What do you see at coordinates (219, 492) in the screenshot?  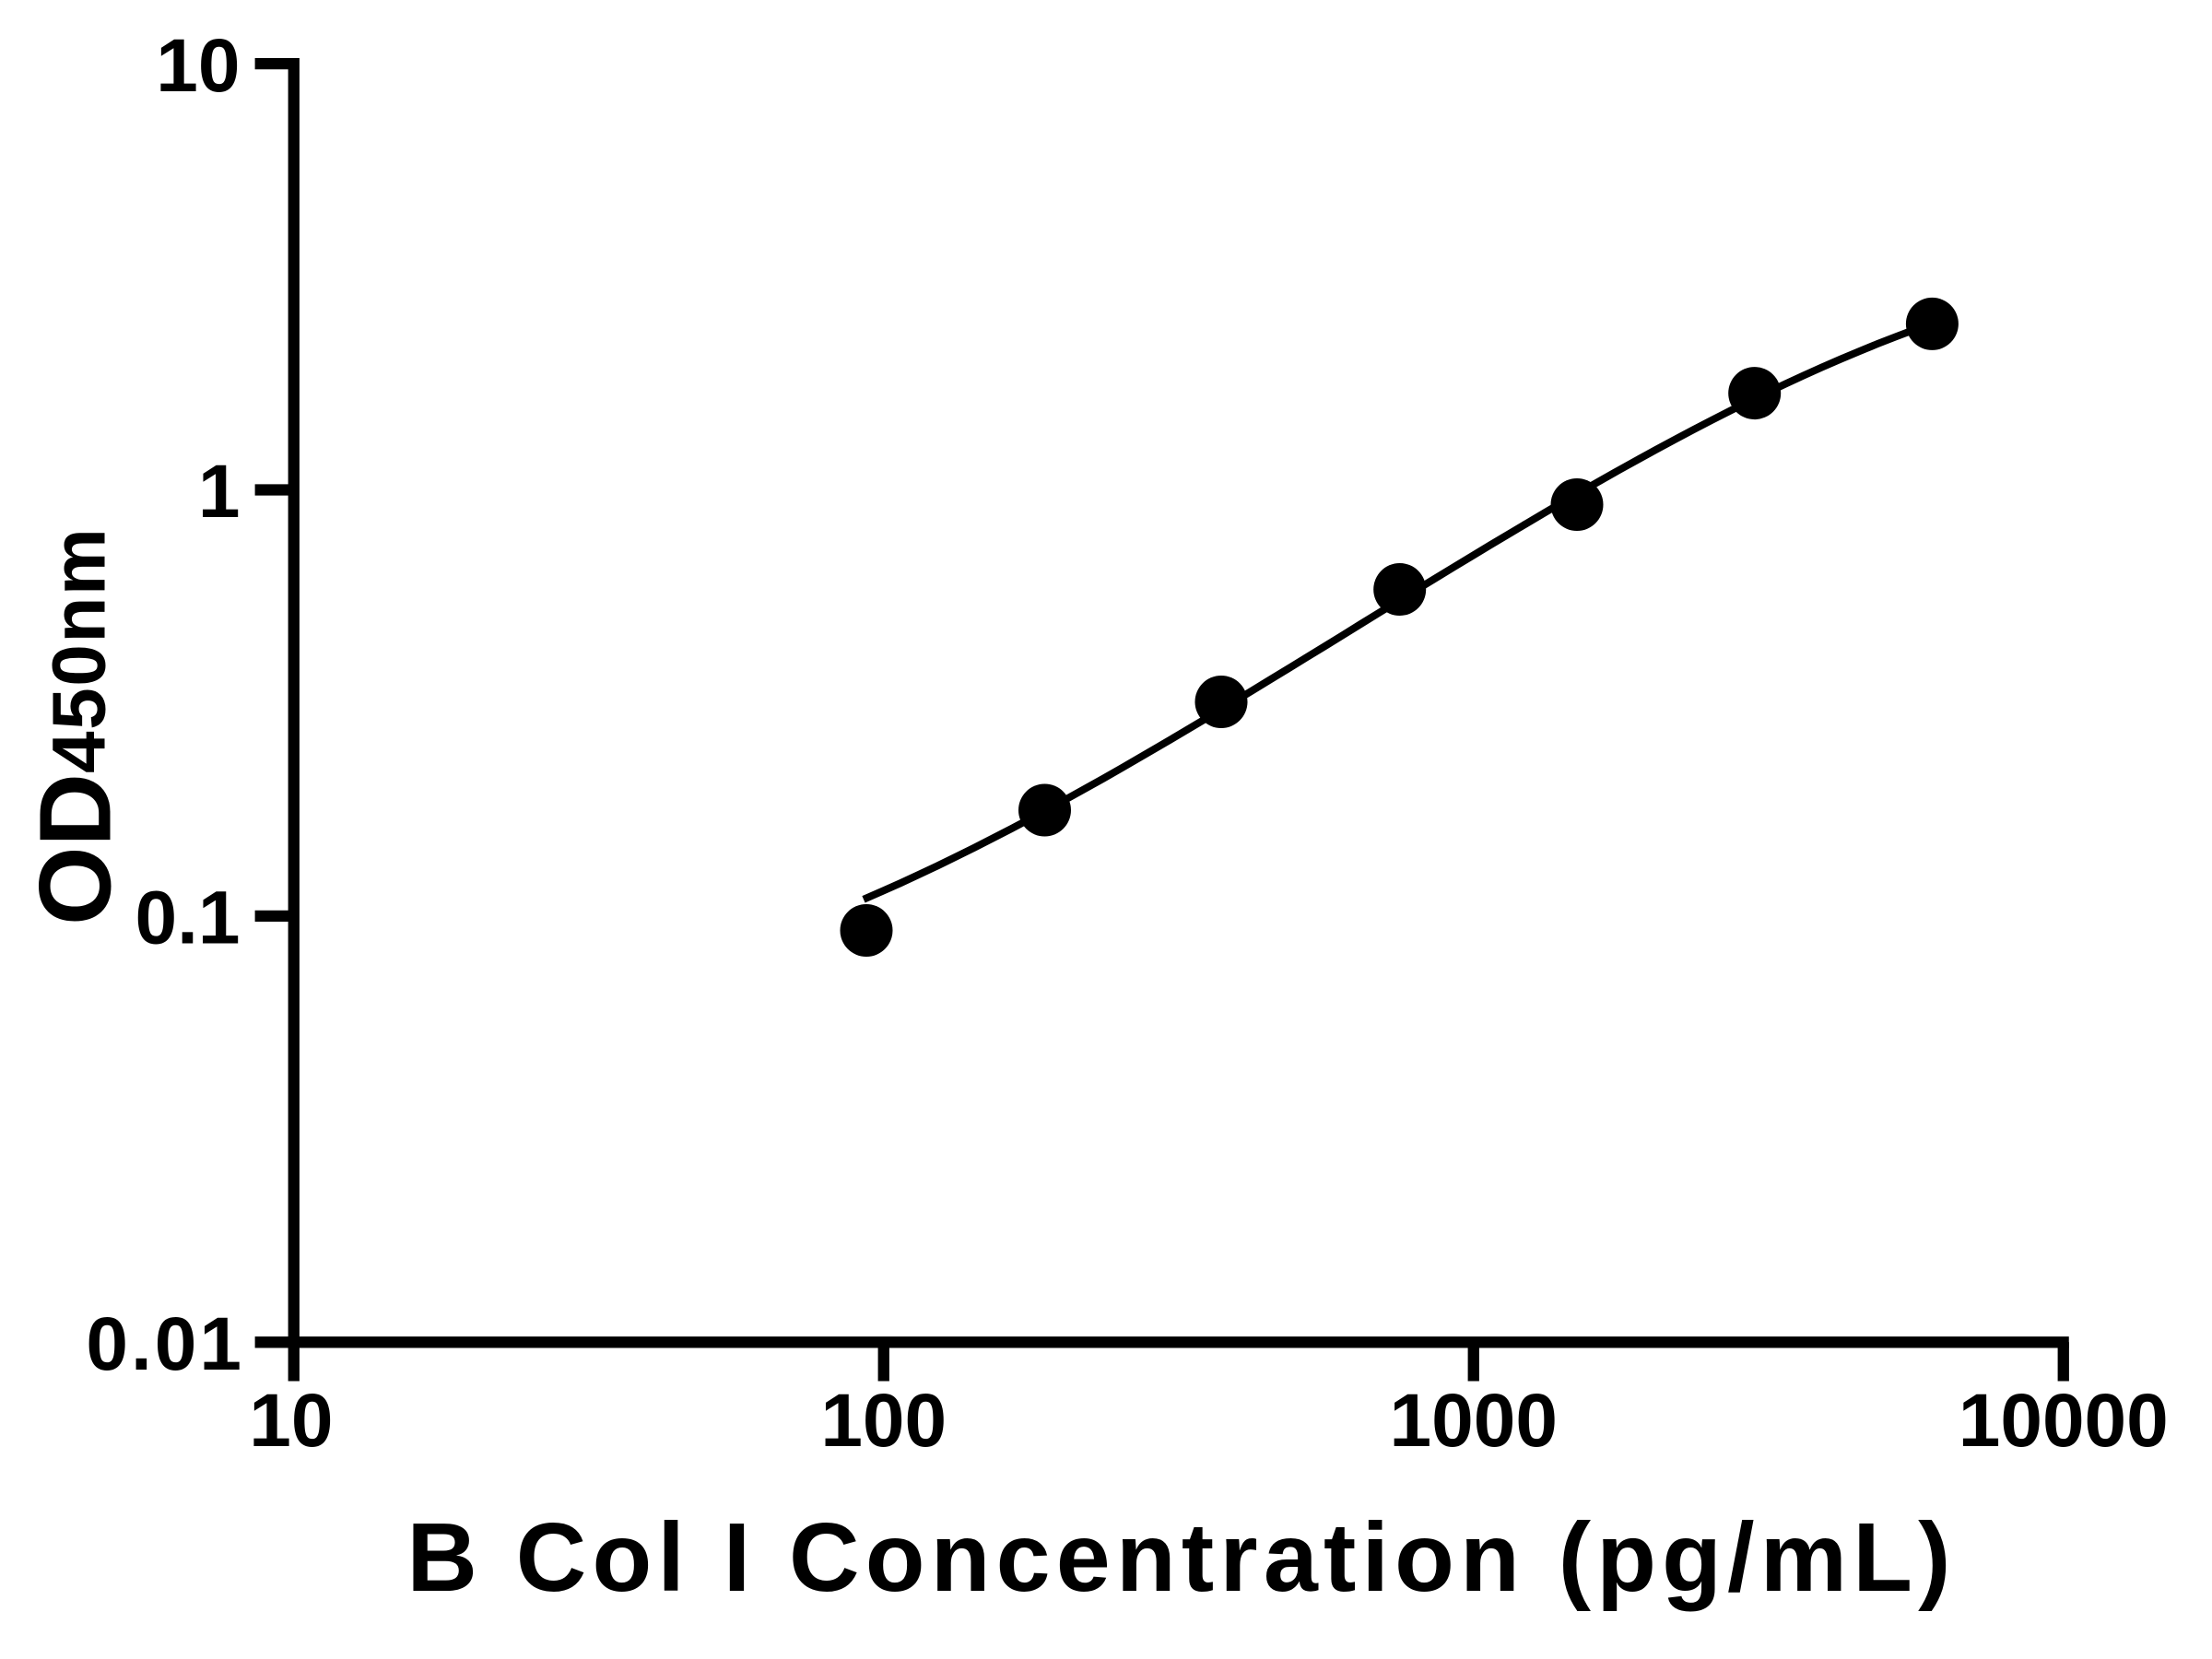 I see `svg-text: 1` at bounding box center [219, 492].